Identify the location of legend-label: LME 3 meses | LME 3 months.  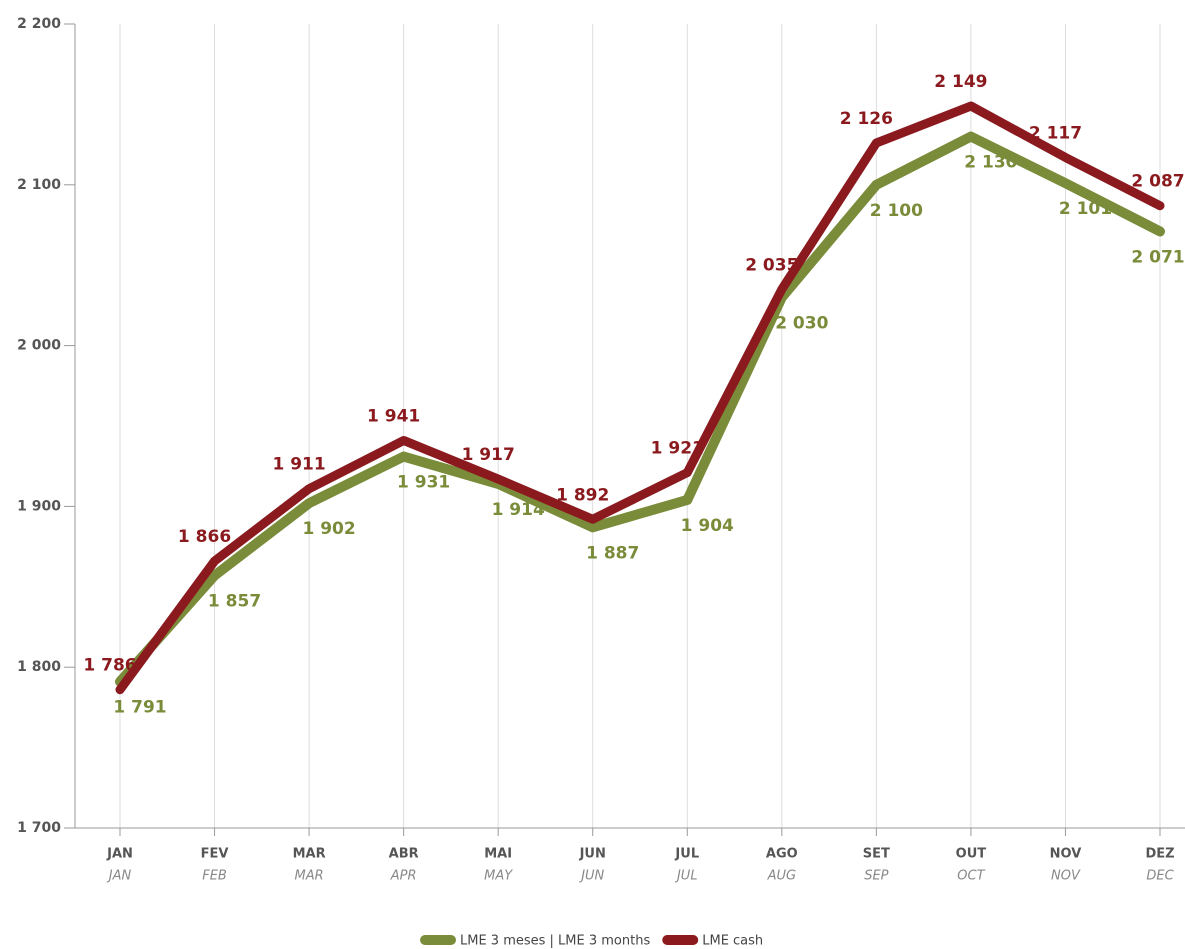
(555, 941).